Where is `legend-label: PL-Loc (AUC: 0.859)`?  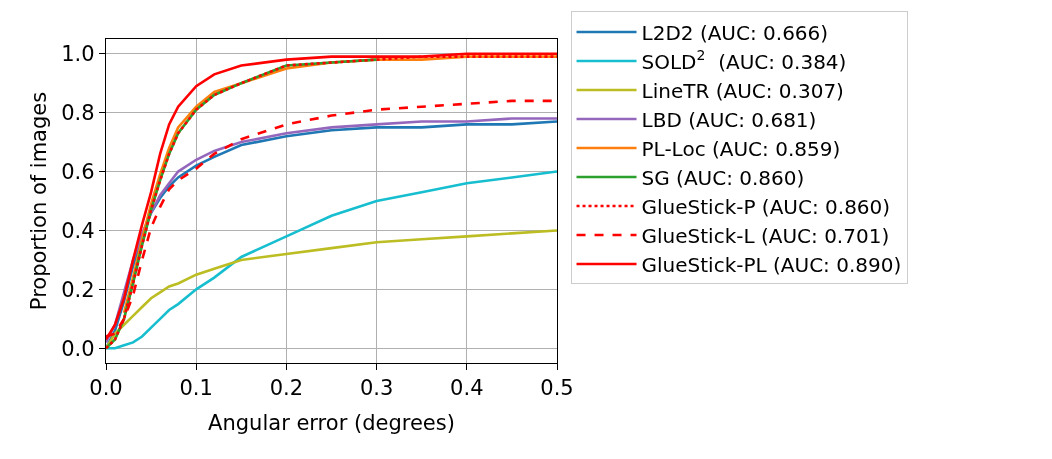 legend-label: PL-Loc (AUC: 0.859) is located at coordinates (741, 148).